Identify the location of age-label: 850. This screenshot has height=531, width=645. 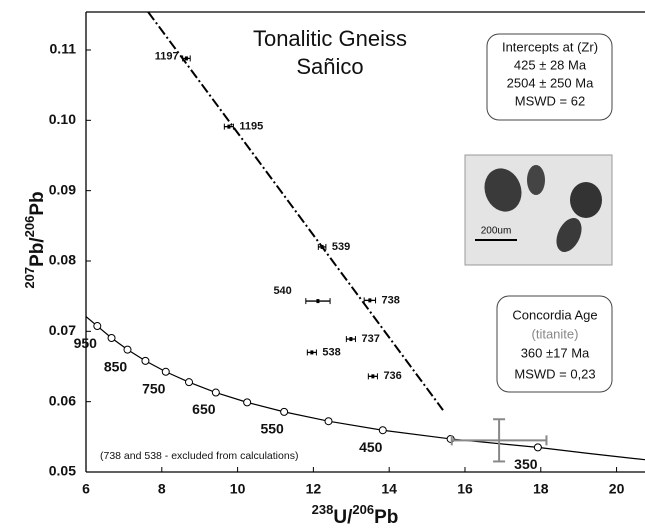
(116, 366).